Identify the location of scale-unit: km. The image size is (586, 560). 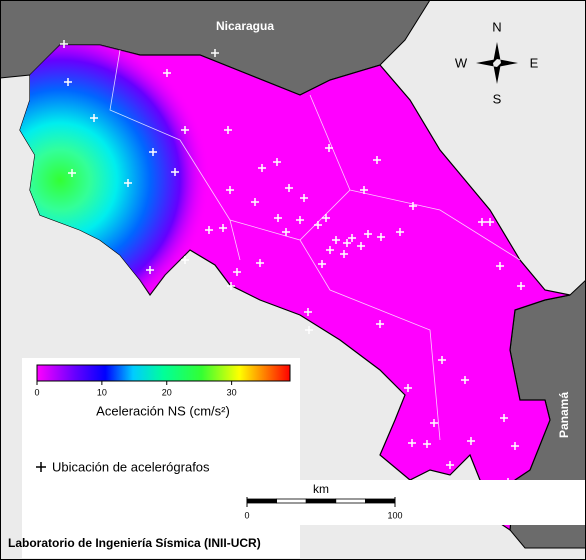
(321, 489).